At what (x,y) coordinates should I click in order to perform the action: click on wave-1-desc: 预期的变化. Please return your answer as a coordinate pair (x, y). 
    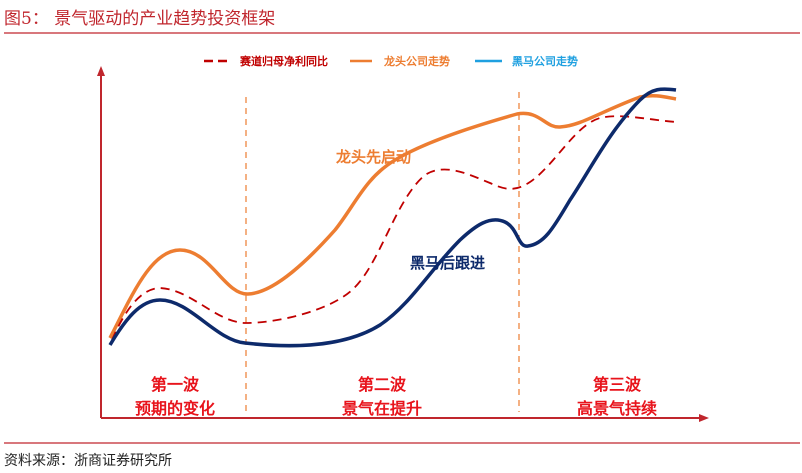
    Looking at the image, I should click on (175, 408).